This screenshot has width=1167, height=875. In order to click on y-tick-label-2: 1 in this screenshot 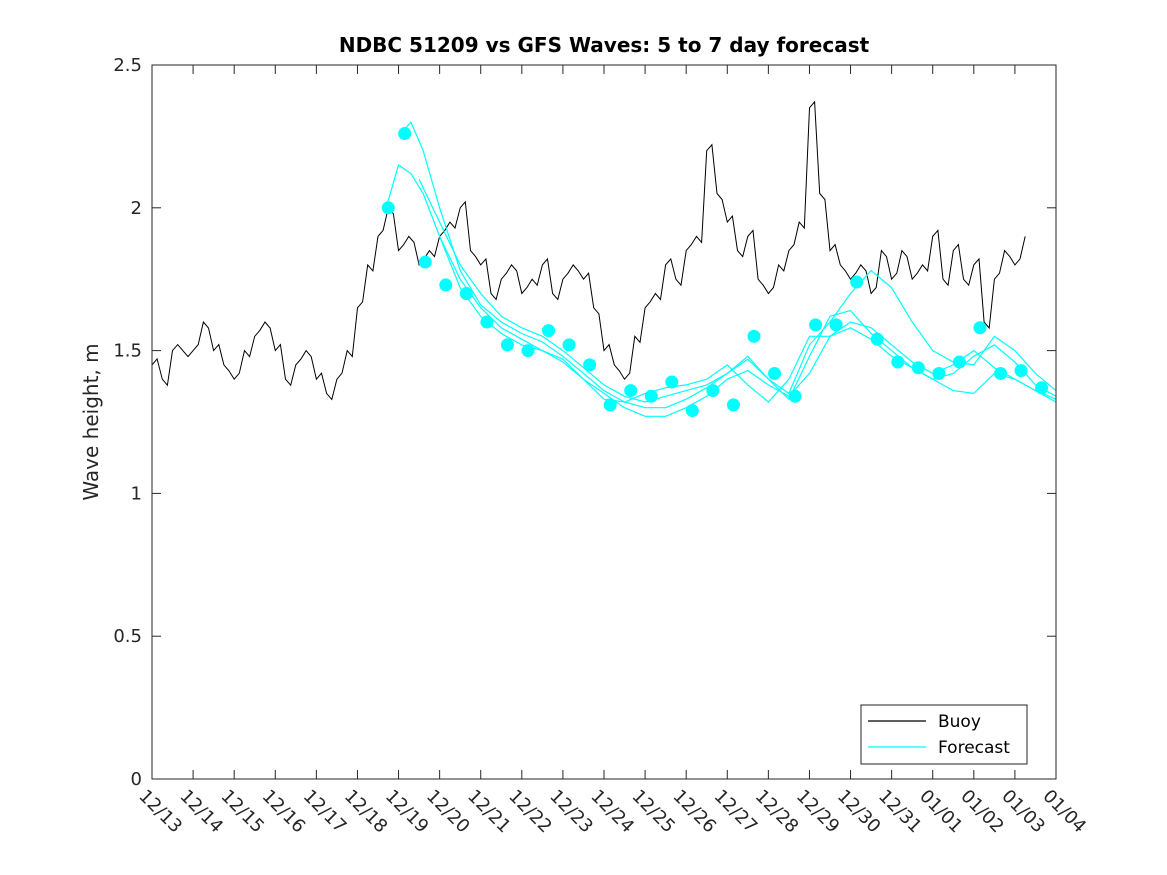, I will do `click(136, 493)`.